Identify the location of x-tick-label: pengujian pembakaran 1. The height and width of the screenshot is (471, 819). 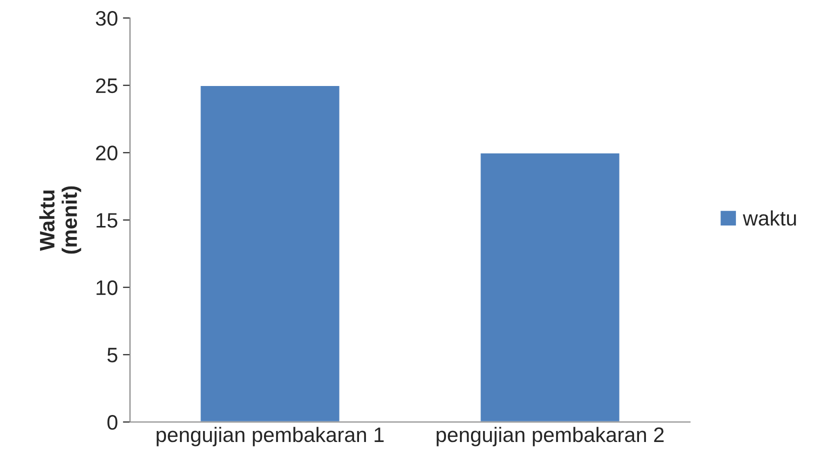
(270, 436).